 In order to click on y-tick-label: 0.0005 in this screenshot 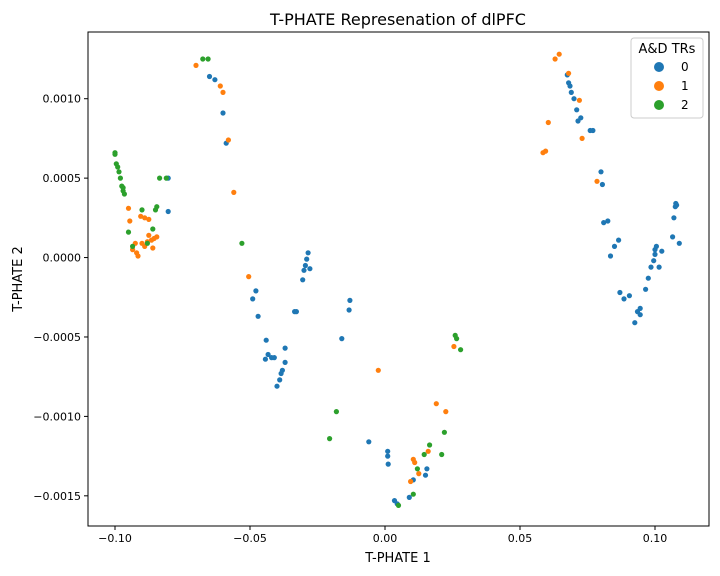, I will do `click(62, 178)`.